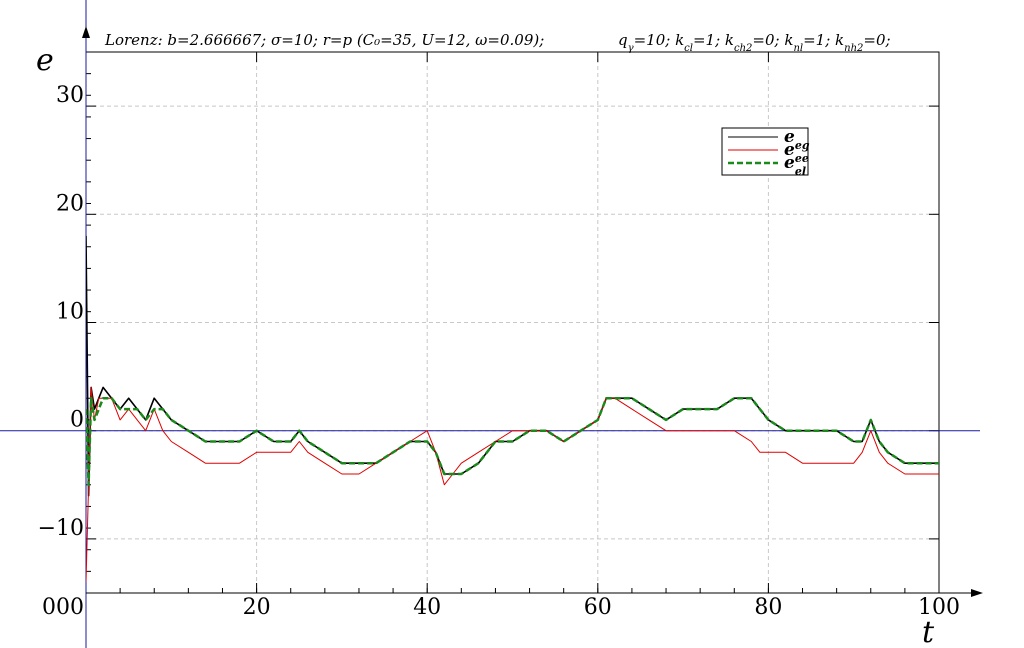 This screenshot has width=1024, height=648. What do you see at coordinates (977, 593) in the screenshot?
I see `x-axis-arrow` at bounding box center [977, 593].